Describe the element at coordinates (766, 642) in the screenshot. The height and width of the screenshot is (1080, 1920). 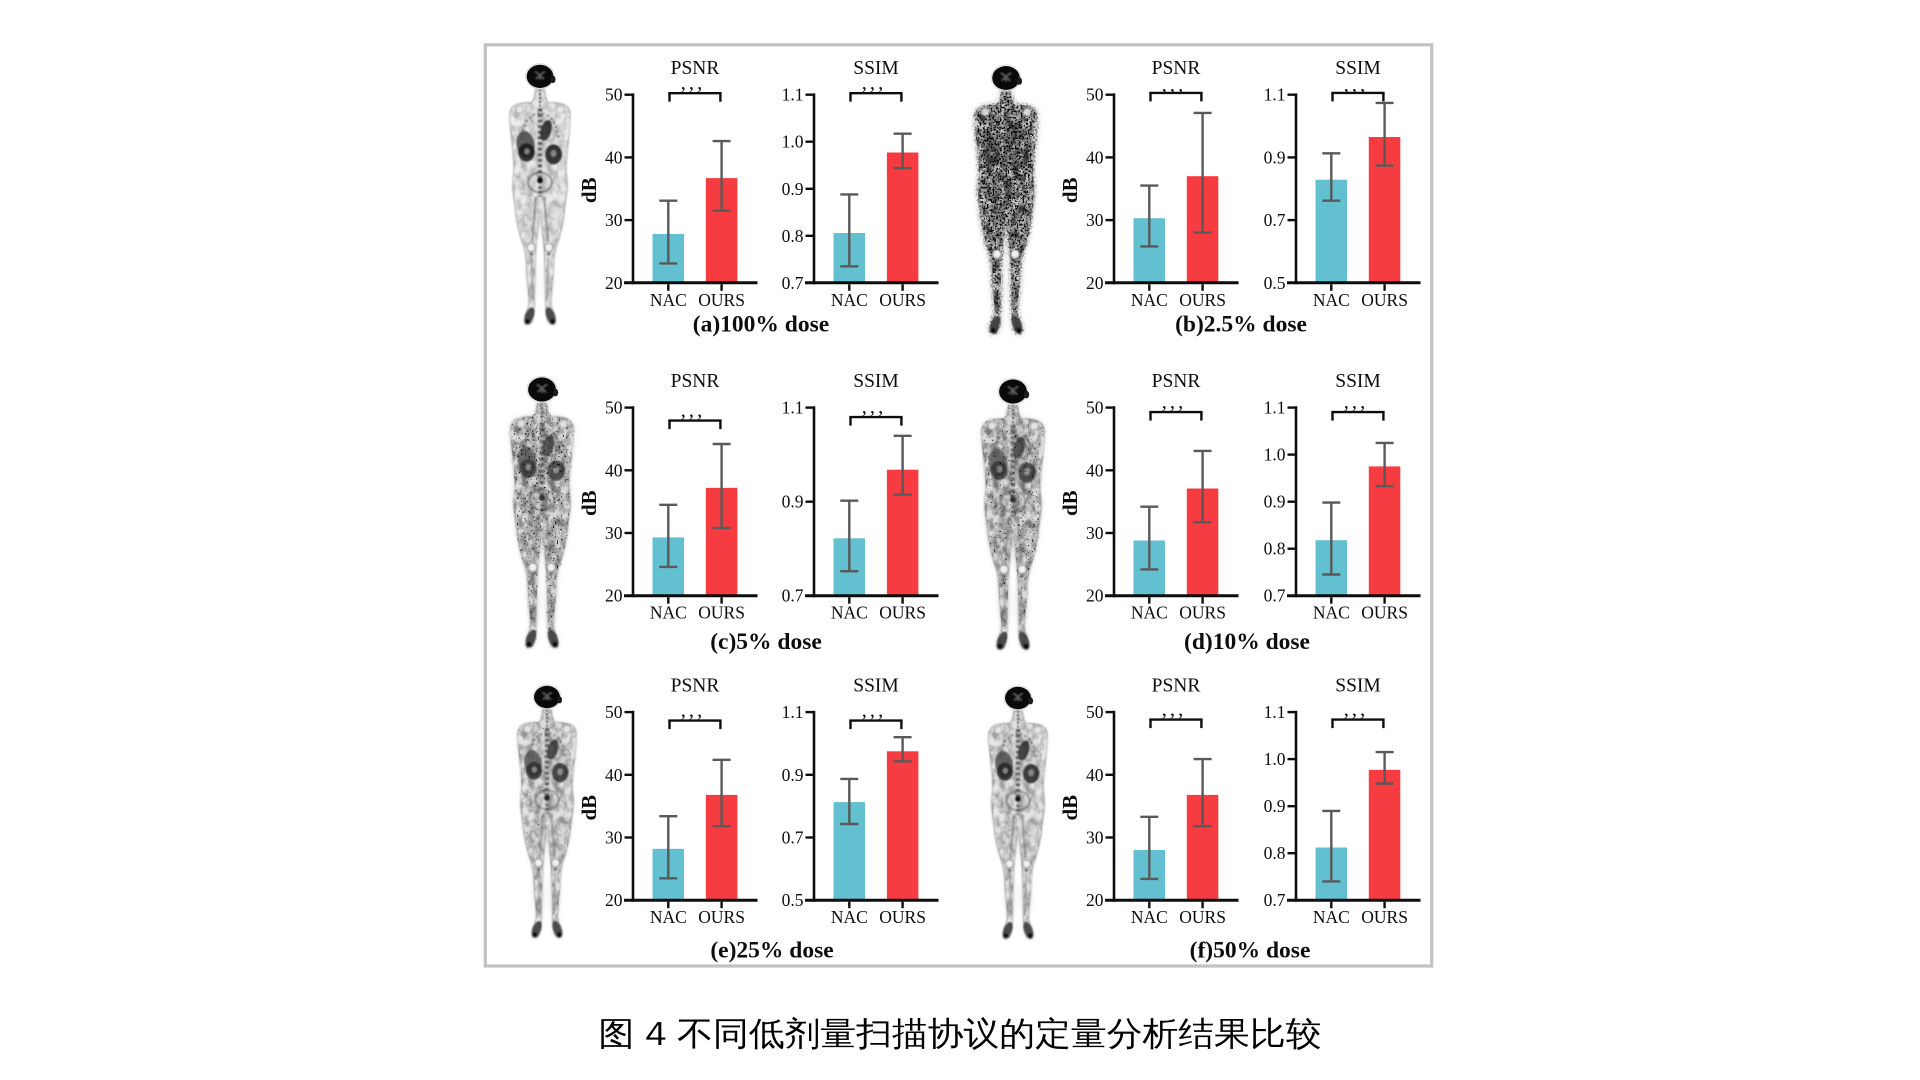
I see `svg-text: (c)5% dose` at that location.